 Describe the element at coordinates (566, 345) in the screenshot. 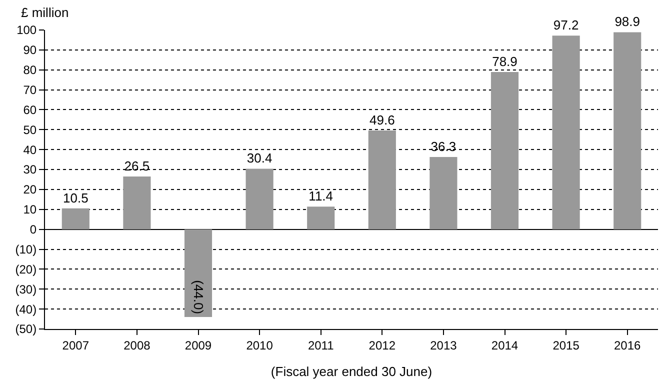

I see `x-tick-label: 2015` at that location.